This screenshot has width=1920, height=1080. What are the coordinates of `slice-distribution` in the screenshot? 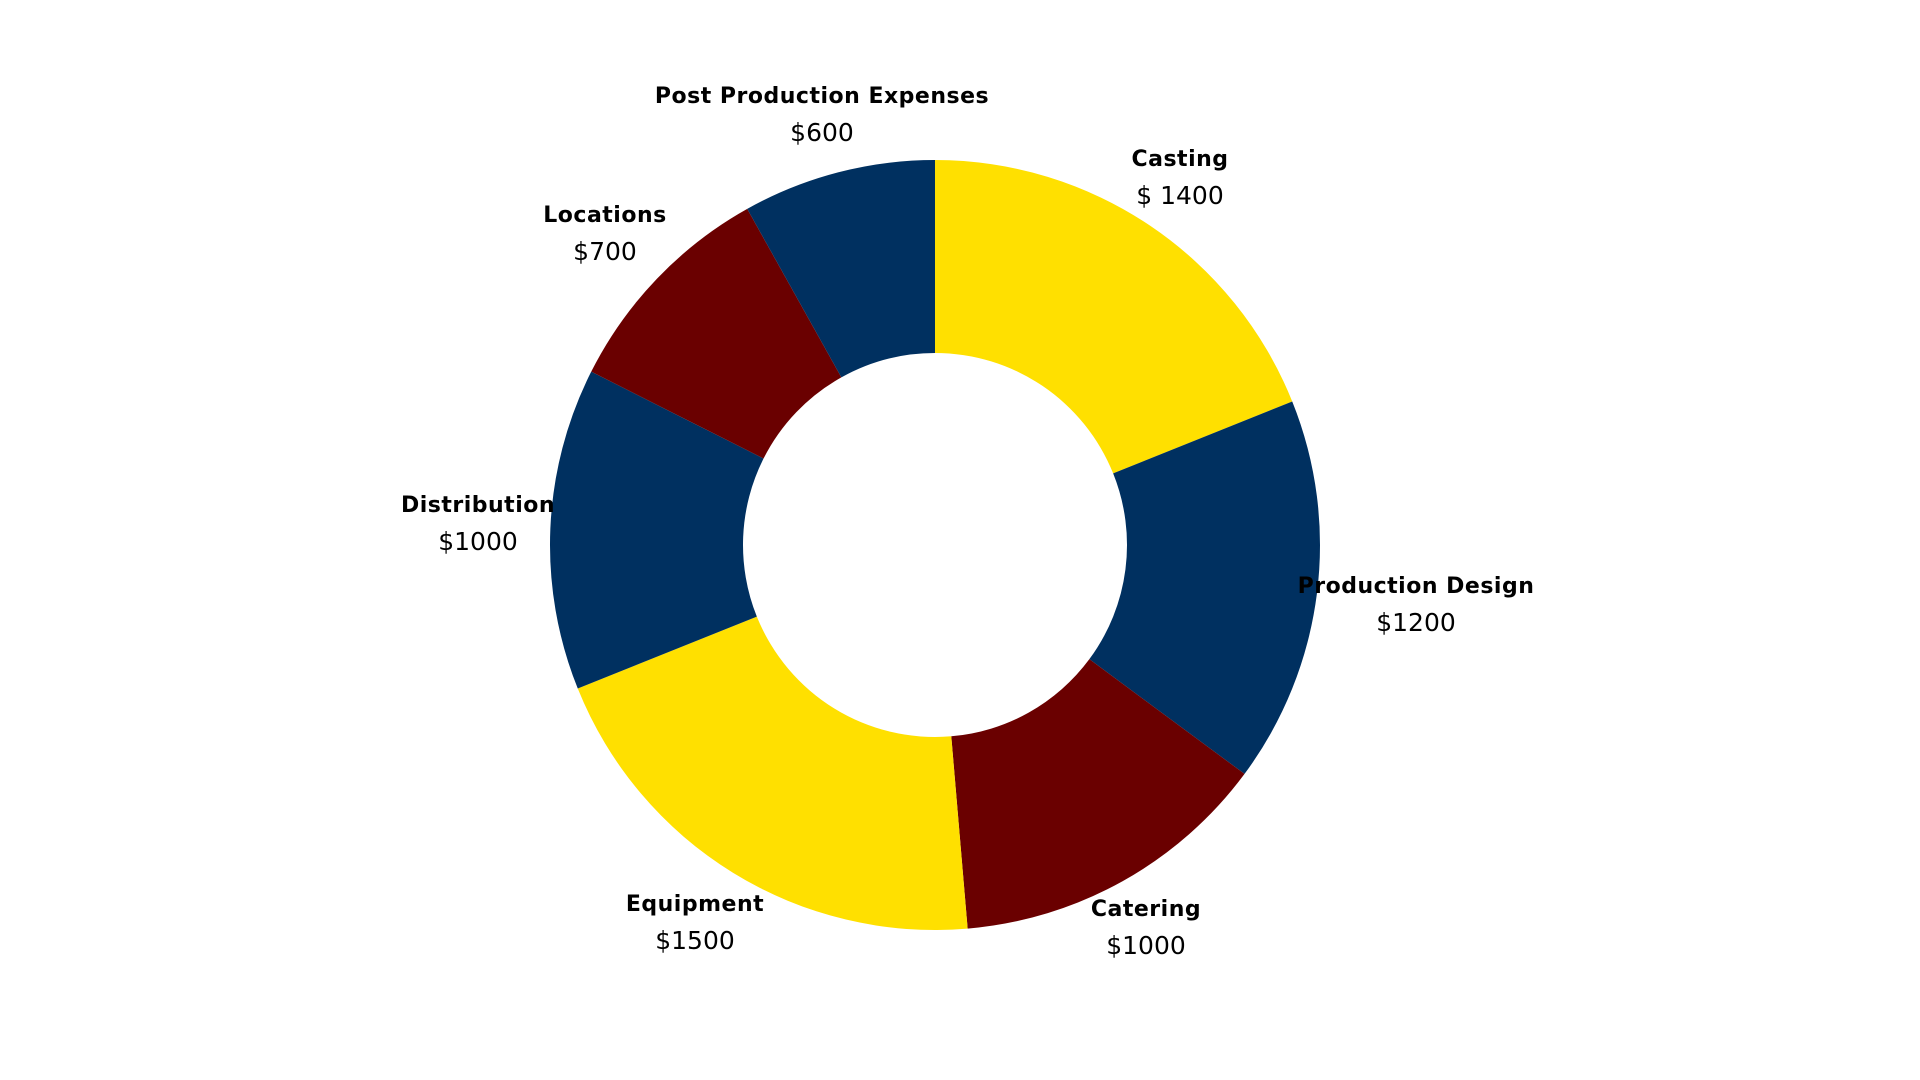 It's located at (657, 530).